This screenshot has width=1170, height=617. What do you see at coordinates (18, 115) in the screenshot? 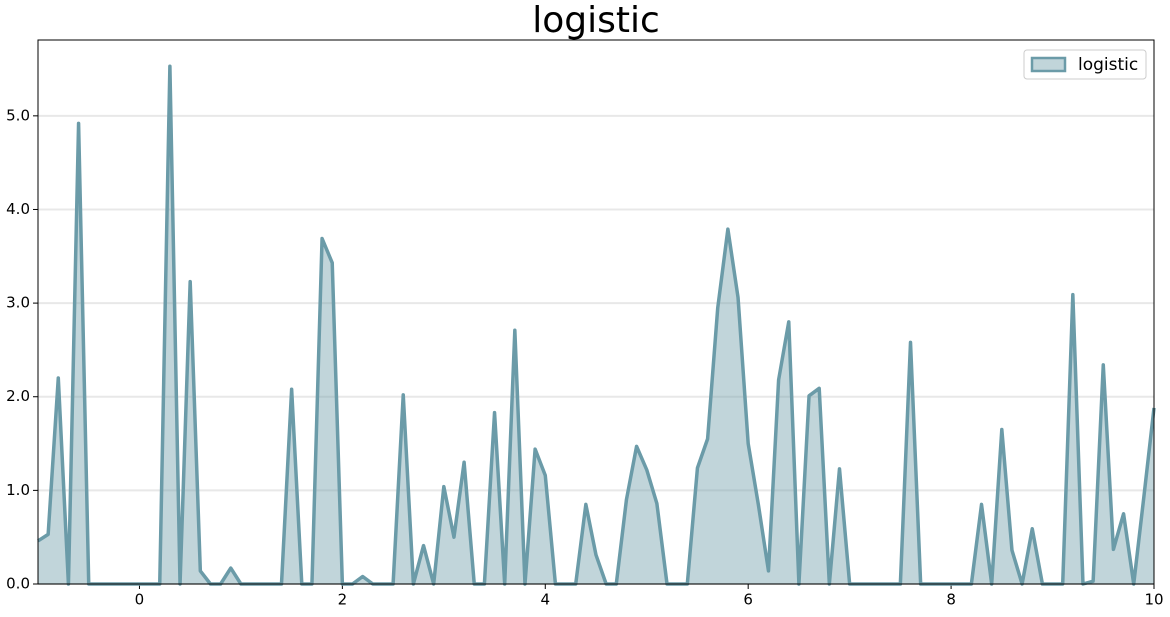
I see `y-tick-label: 5.0` at bounding box center [18, 115].